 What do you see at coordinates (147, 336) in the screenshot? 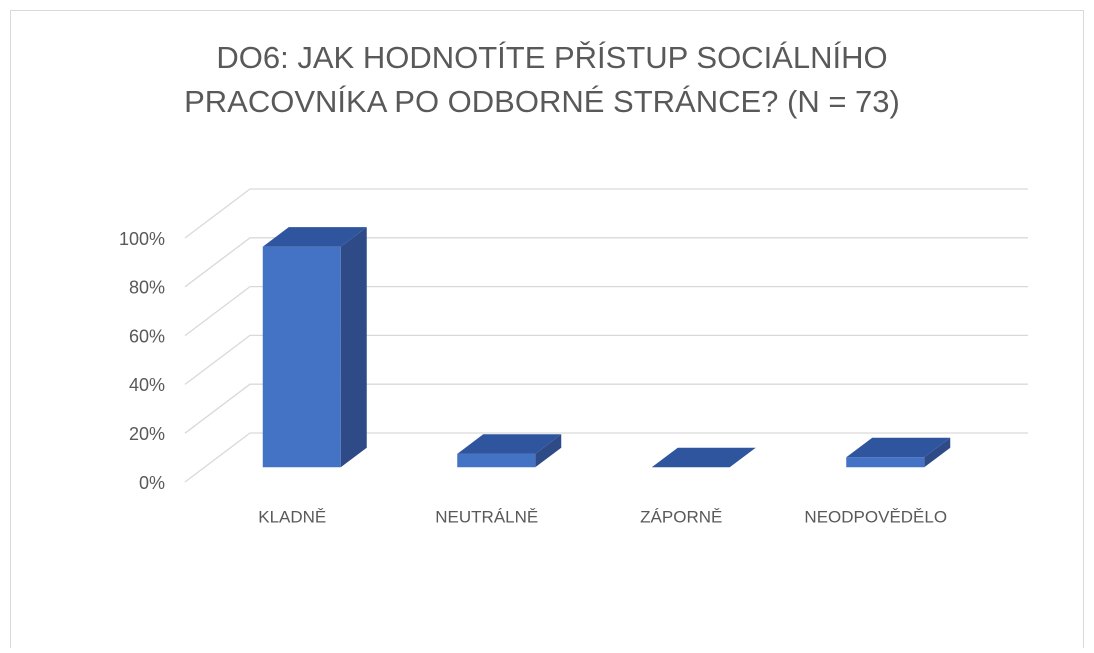
I see `y-tick-label: 60%` at bounding box center [147, 336].